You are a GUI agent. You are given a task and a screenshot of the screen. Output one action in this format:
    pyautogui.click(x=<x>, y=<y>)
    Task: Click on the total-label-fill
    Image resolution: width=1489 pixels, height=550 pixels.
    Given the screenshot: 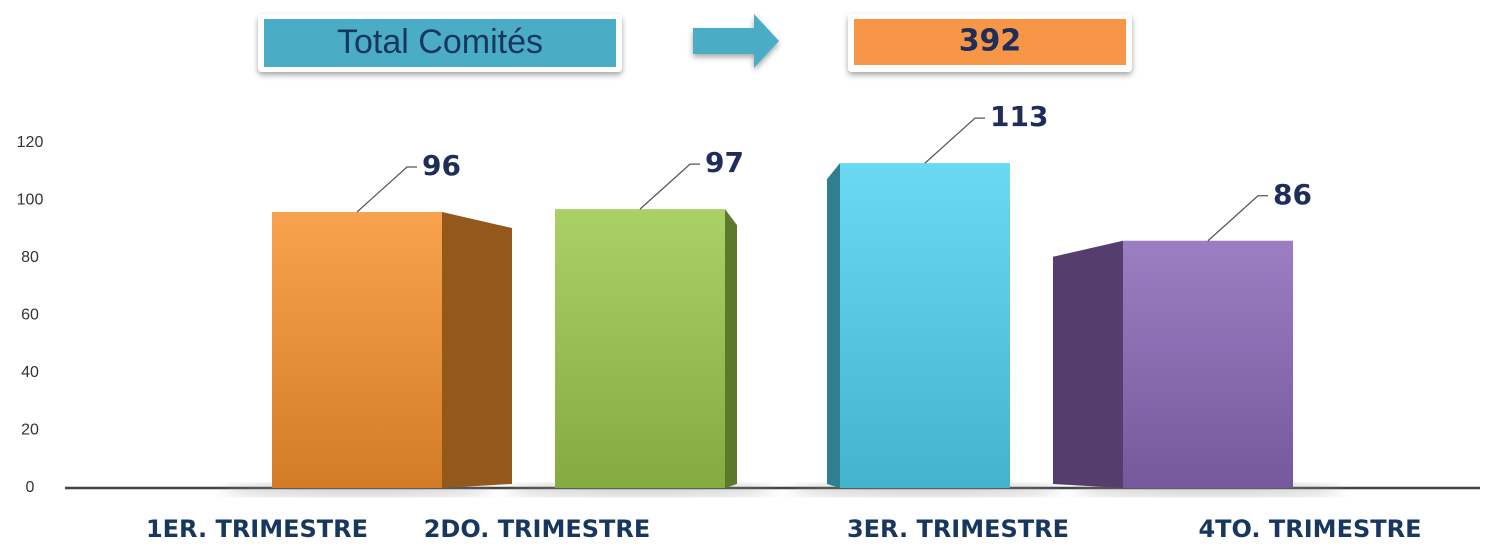 What is the action you would take?
    pyautogui.click(x=440, y=43)
    